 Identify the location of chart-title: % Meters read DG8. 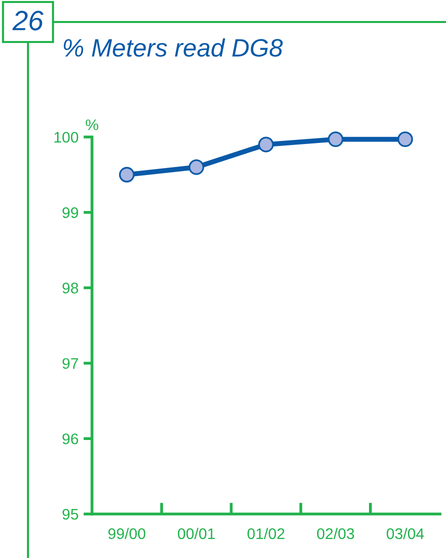
(173, 47).